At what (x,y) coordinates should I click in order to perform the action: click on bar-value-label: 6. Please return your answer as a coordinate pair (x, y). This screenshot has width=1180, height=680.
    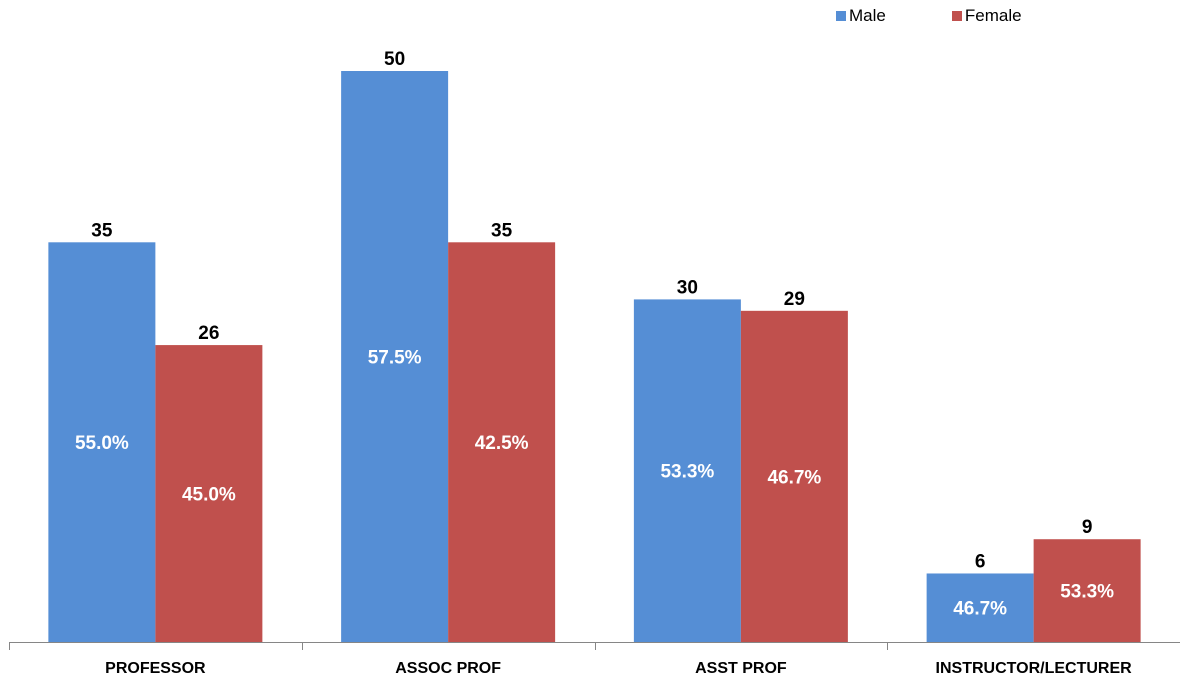
    Looking at the image, I should click on (980, 561).